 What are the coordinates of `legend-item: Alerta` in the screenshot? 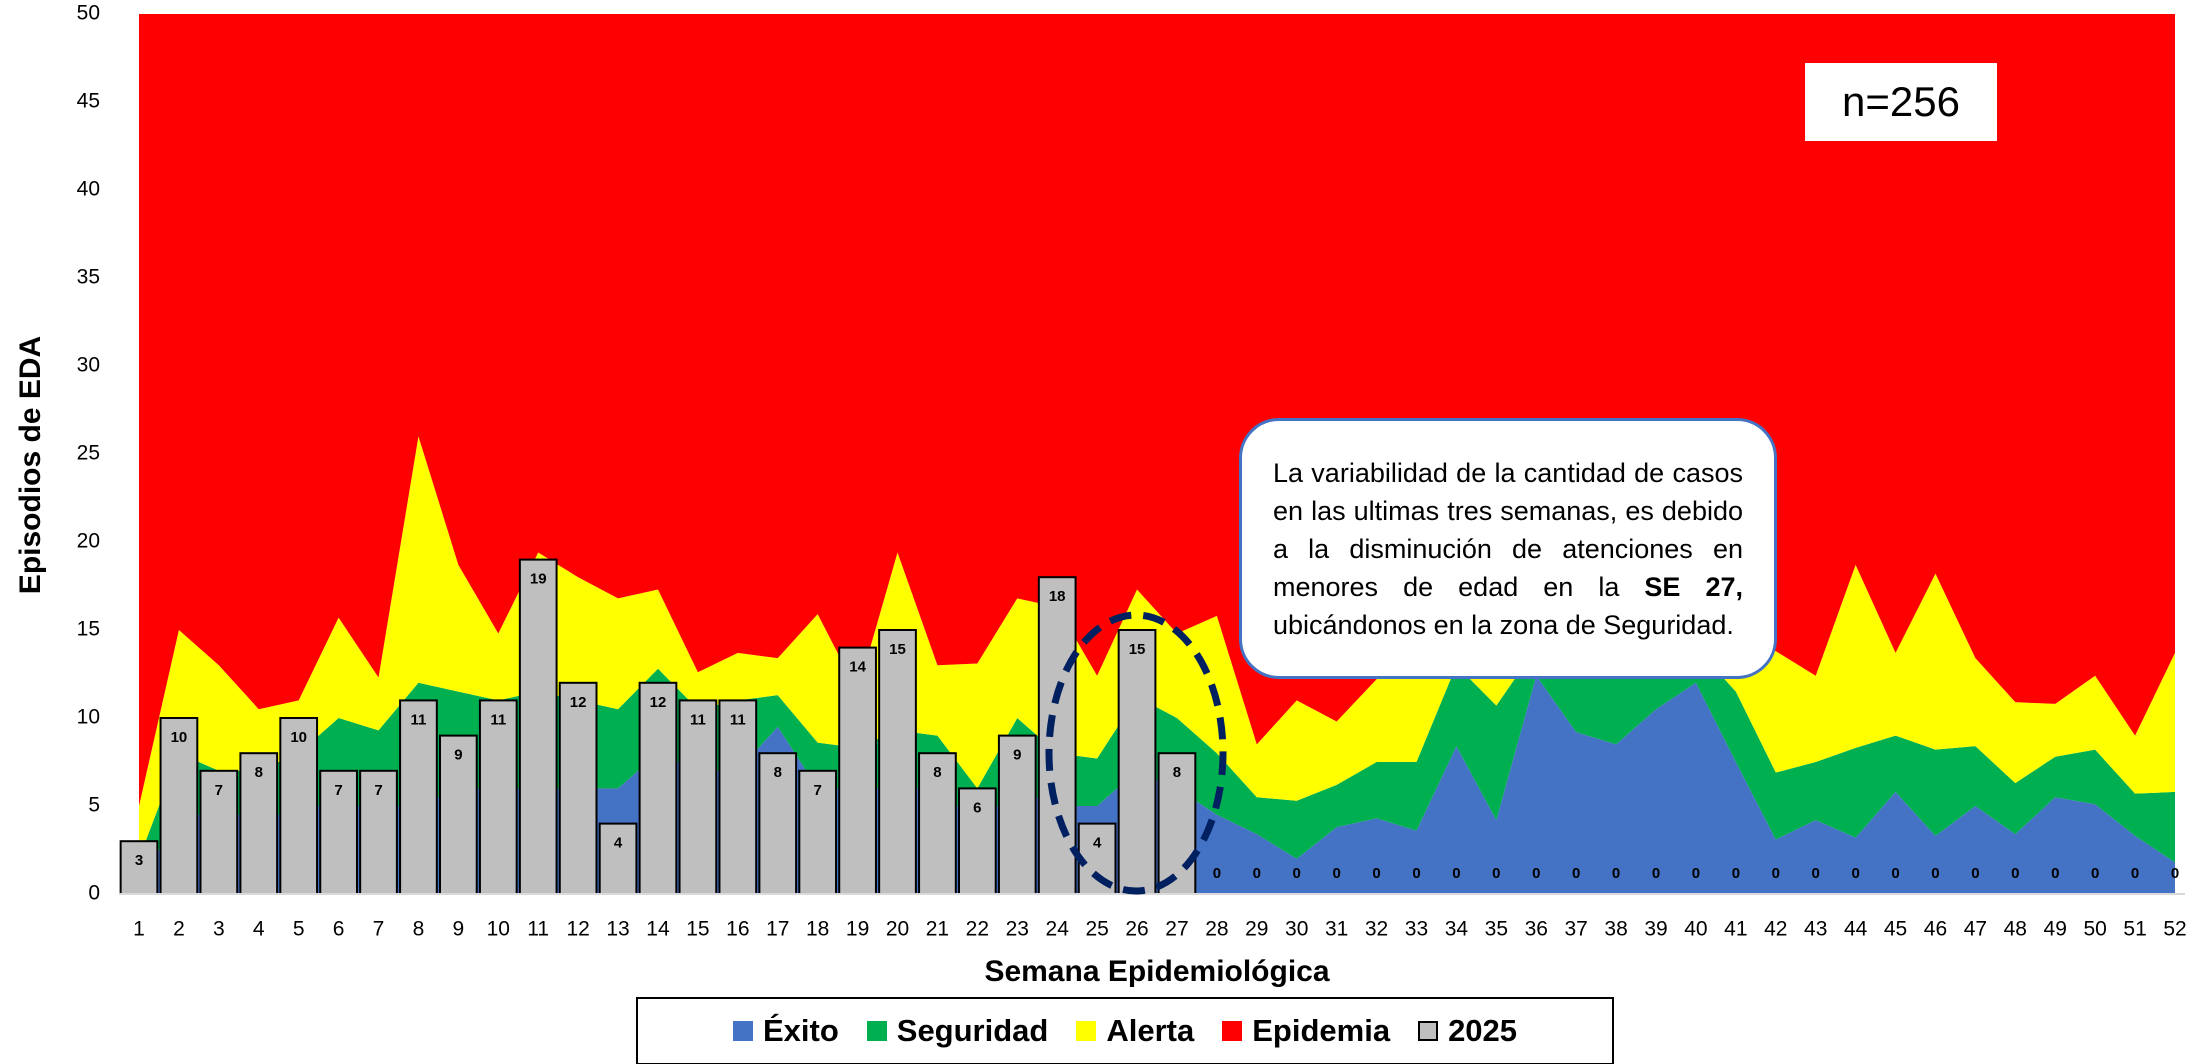 It's located at (1135, 1031).